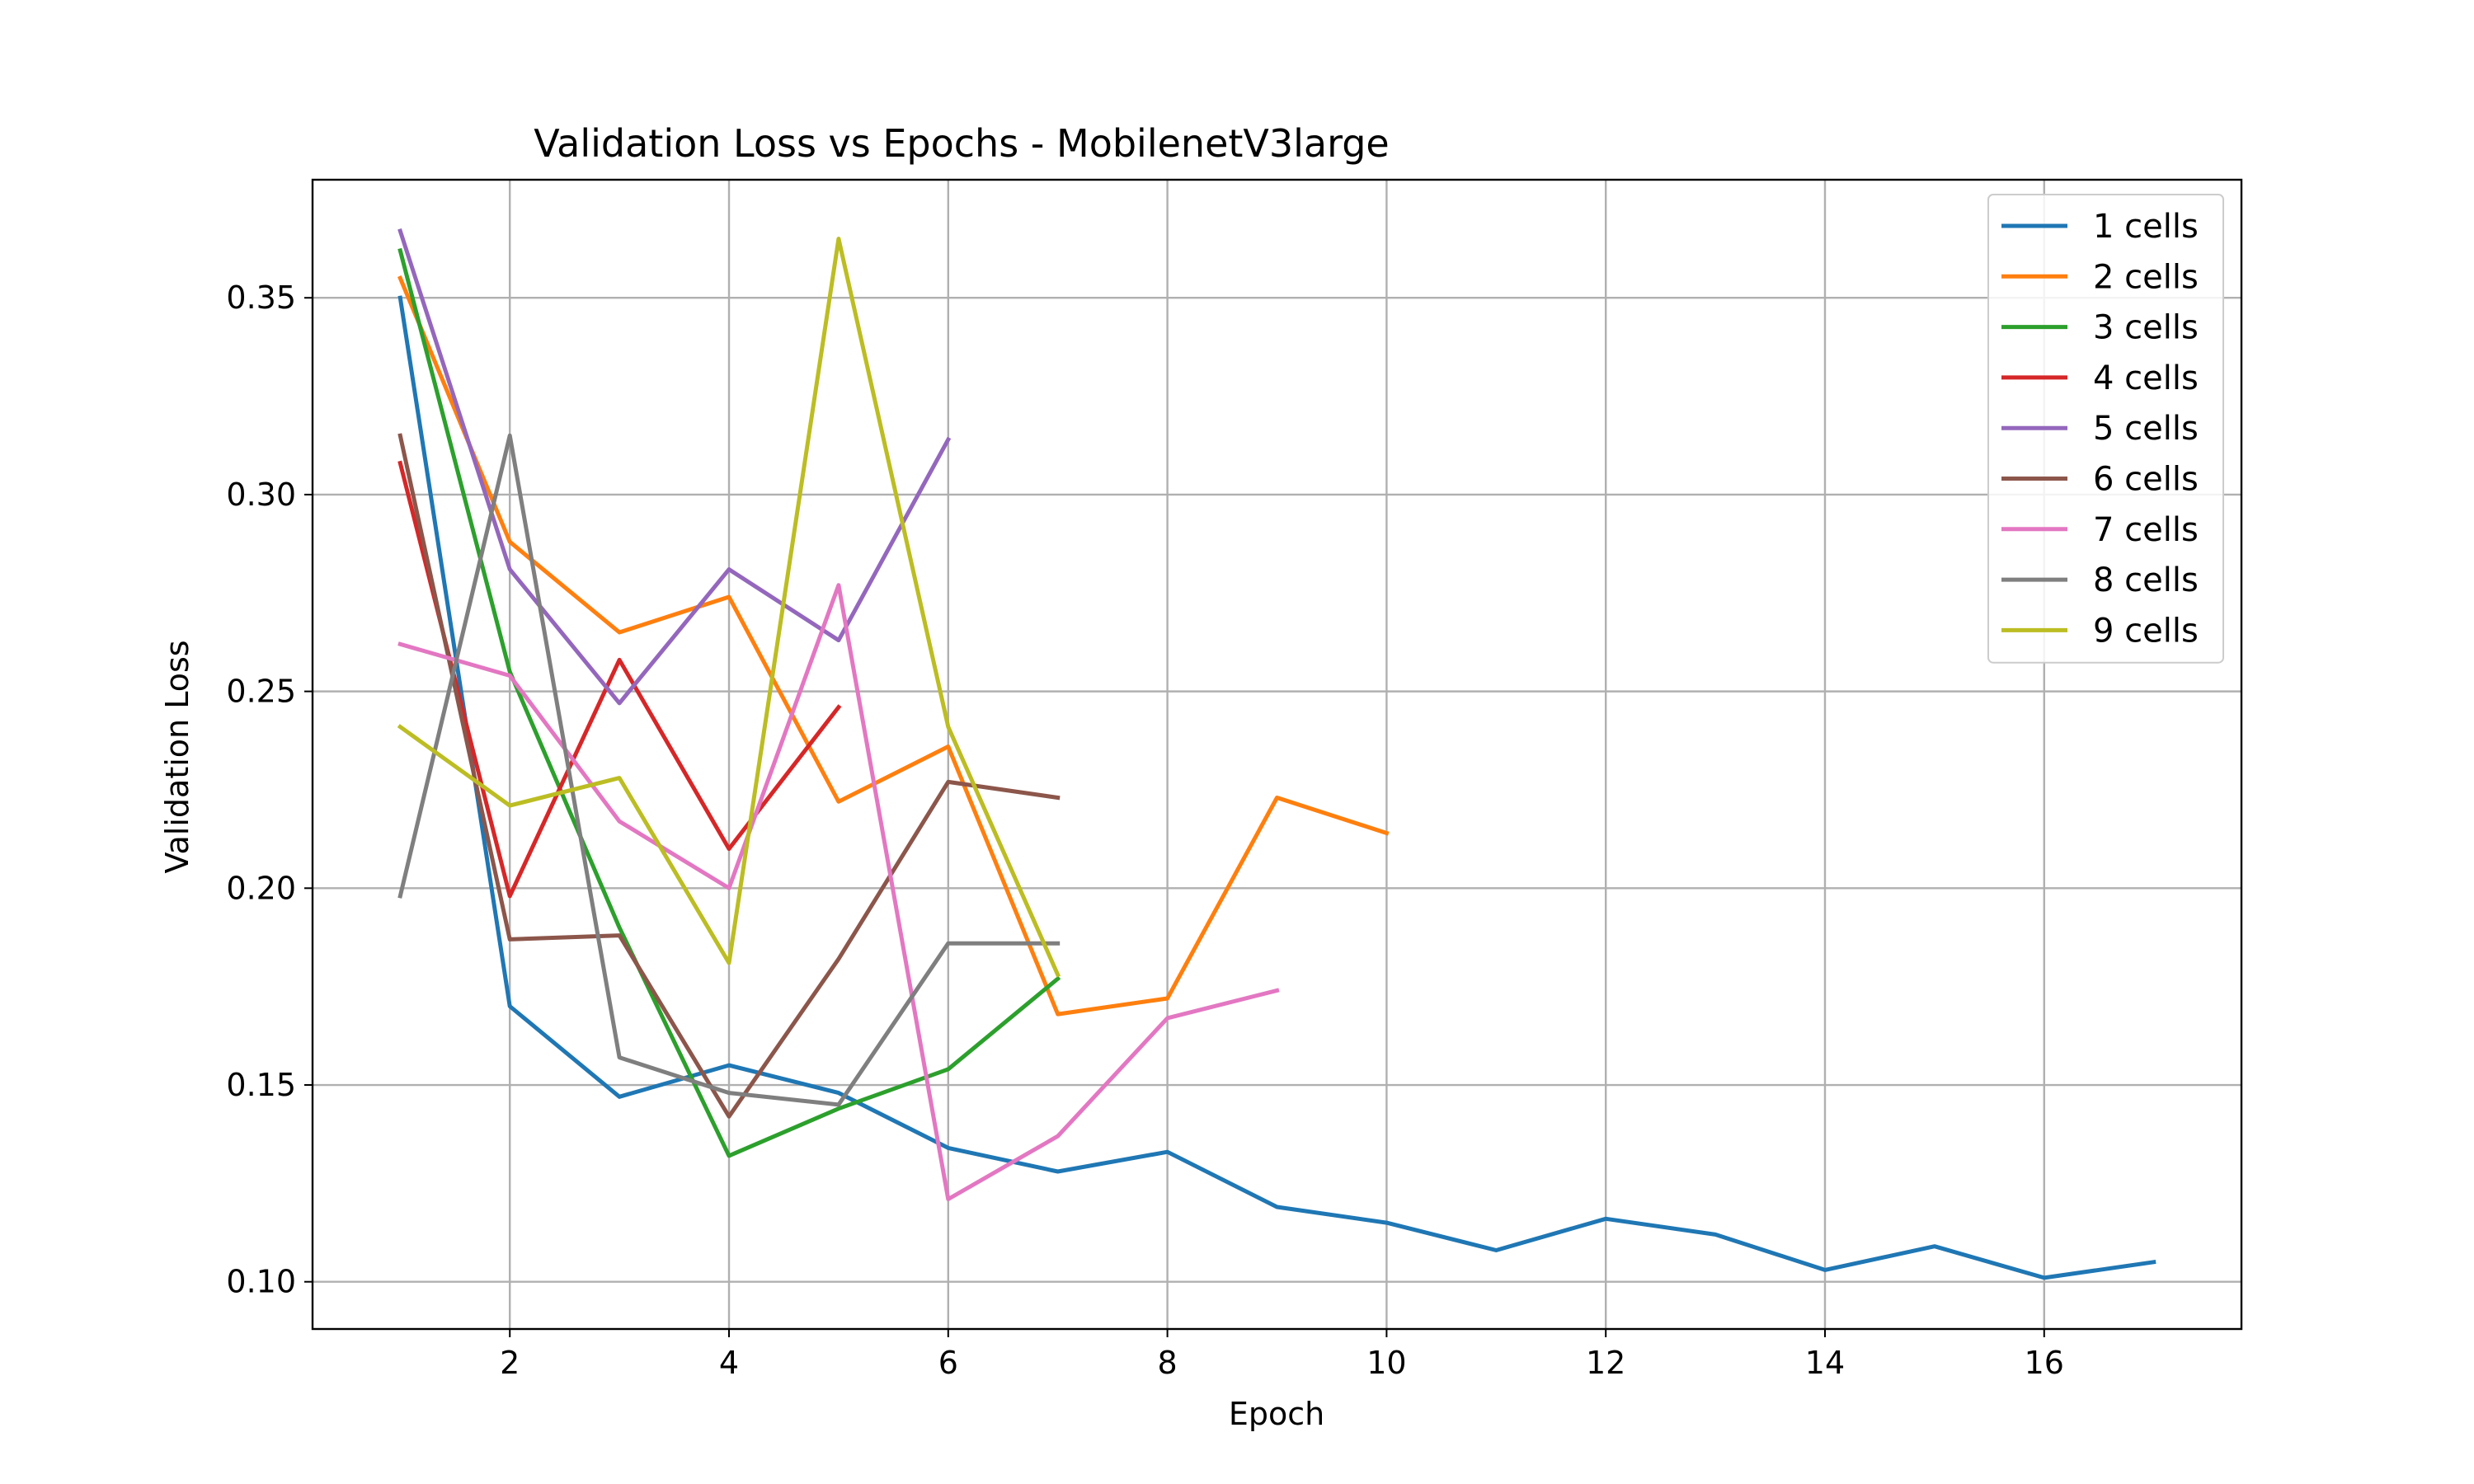  Describe the element at coordinates (261, 888) in the screenshot. I see `y-tick-label: 0.20` at that location.